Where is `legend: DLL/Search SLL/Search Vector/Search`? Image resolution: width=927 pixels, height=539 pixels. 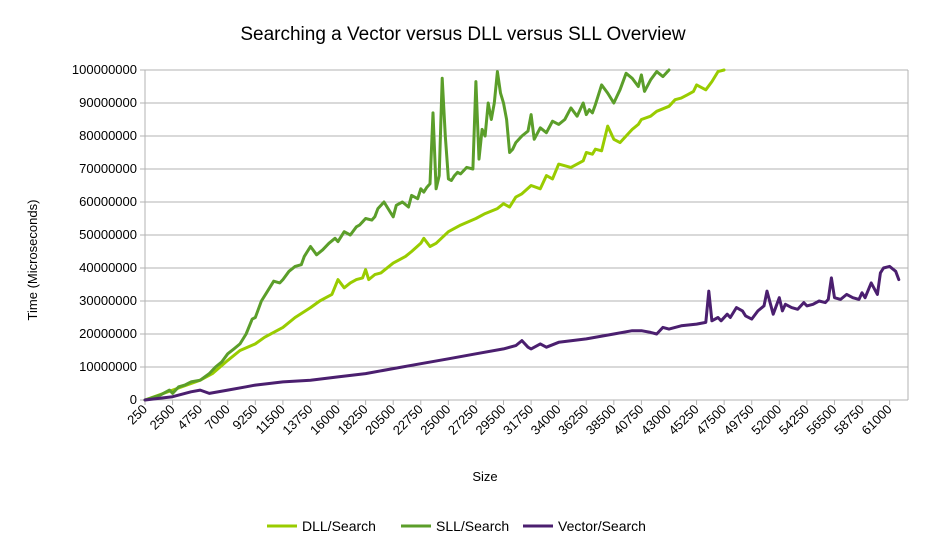
legend: DLL/Search SLL/Search Vector/Search is located at coordinates (456, 526).